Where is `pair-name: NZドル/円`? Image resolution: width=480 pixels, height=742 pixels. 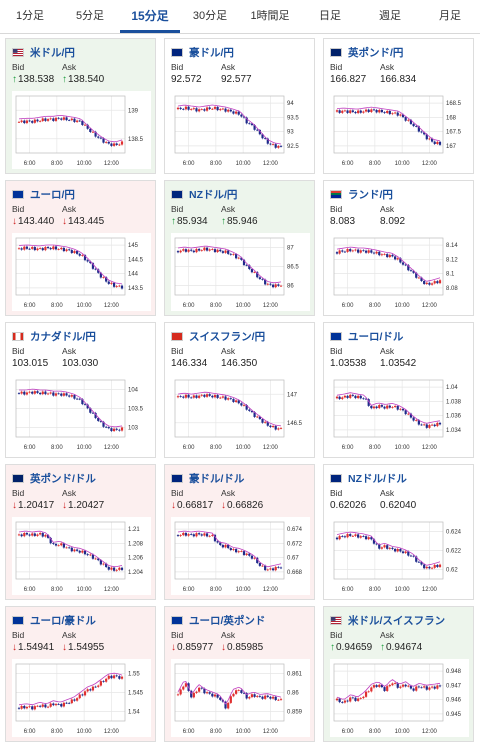
pair-name: NZドル/円 is located at coordinates (213, 194).